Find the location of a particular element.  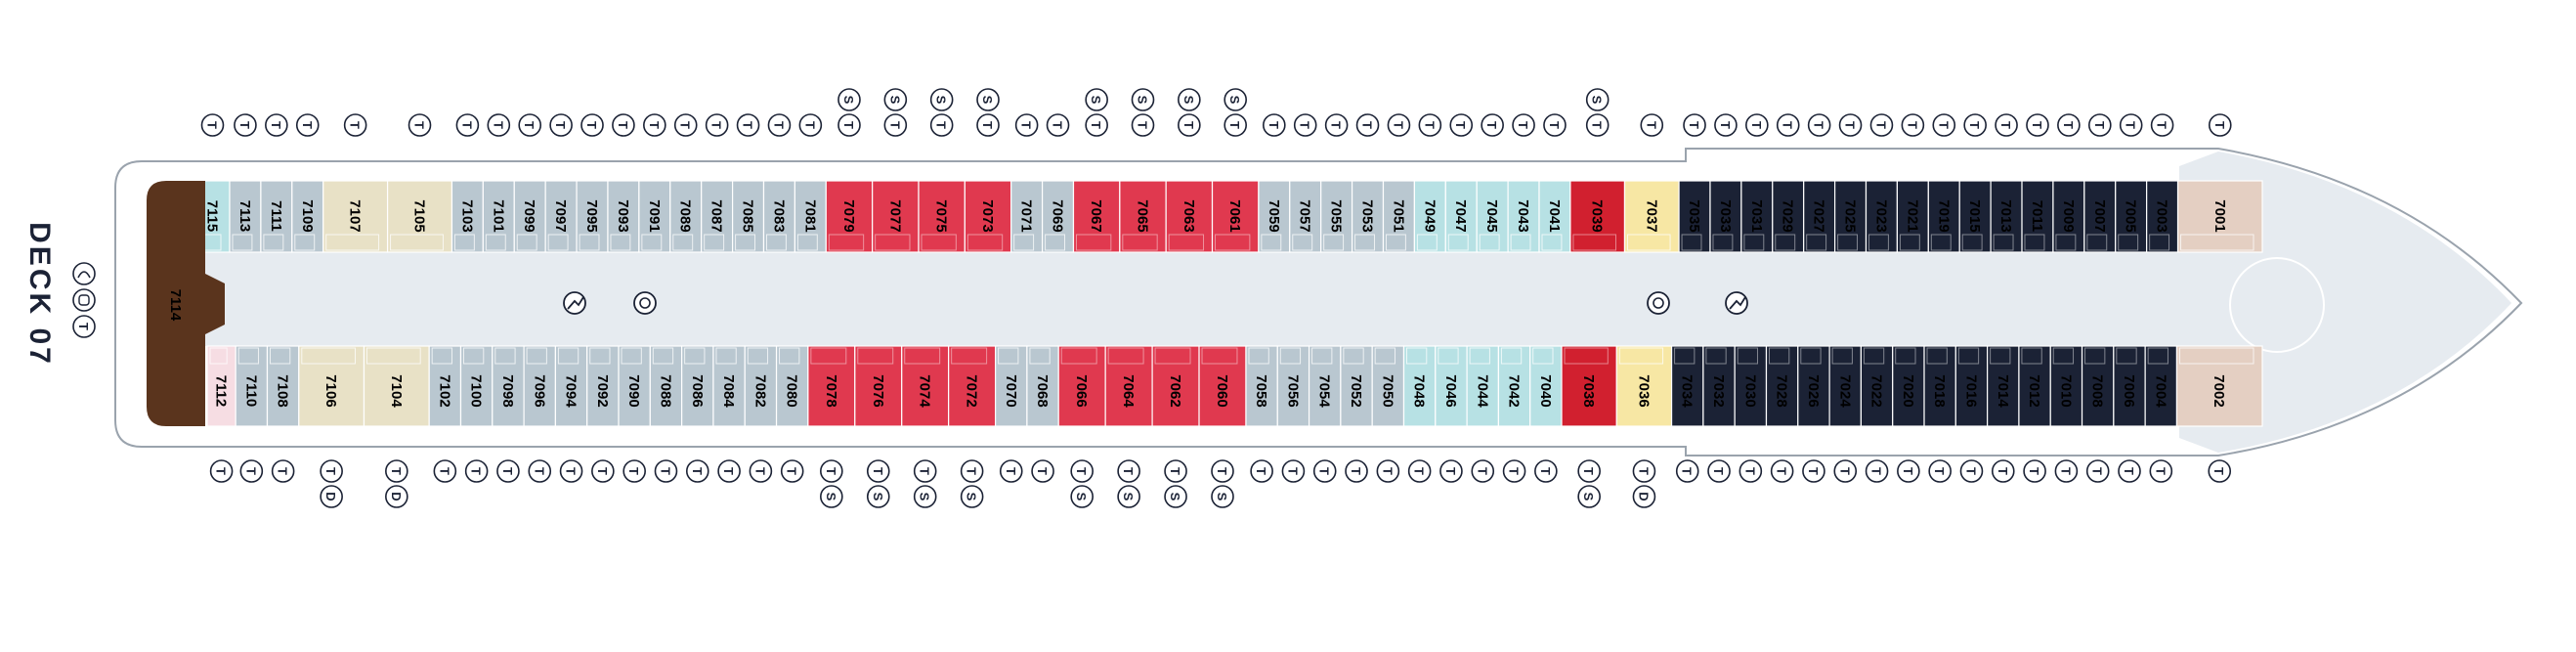

cabin-7103: 7103 is located at coordinates (468, 216).